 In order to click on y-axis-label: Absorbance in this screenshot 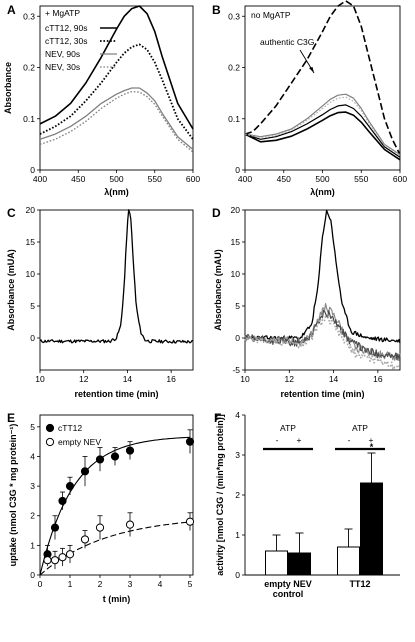, I will do `click(8, 88)`.